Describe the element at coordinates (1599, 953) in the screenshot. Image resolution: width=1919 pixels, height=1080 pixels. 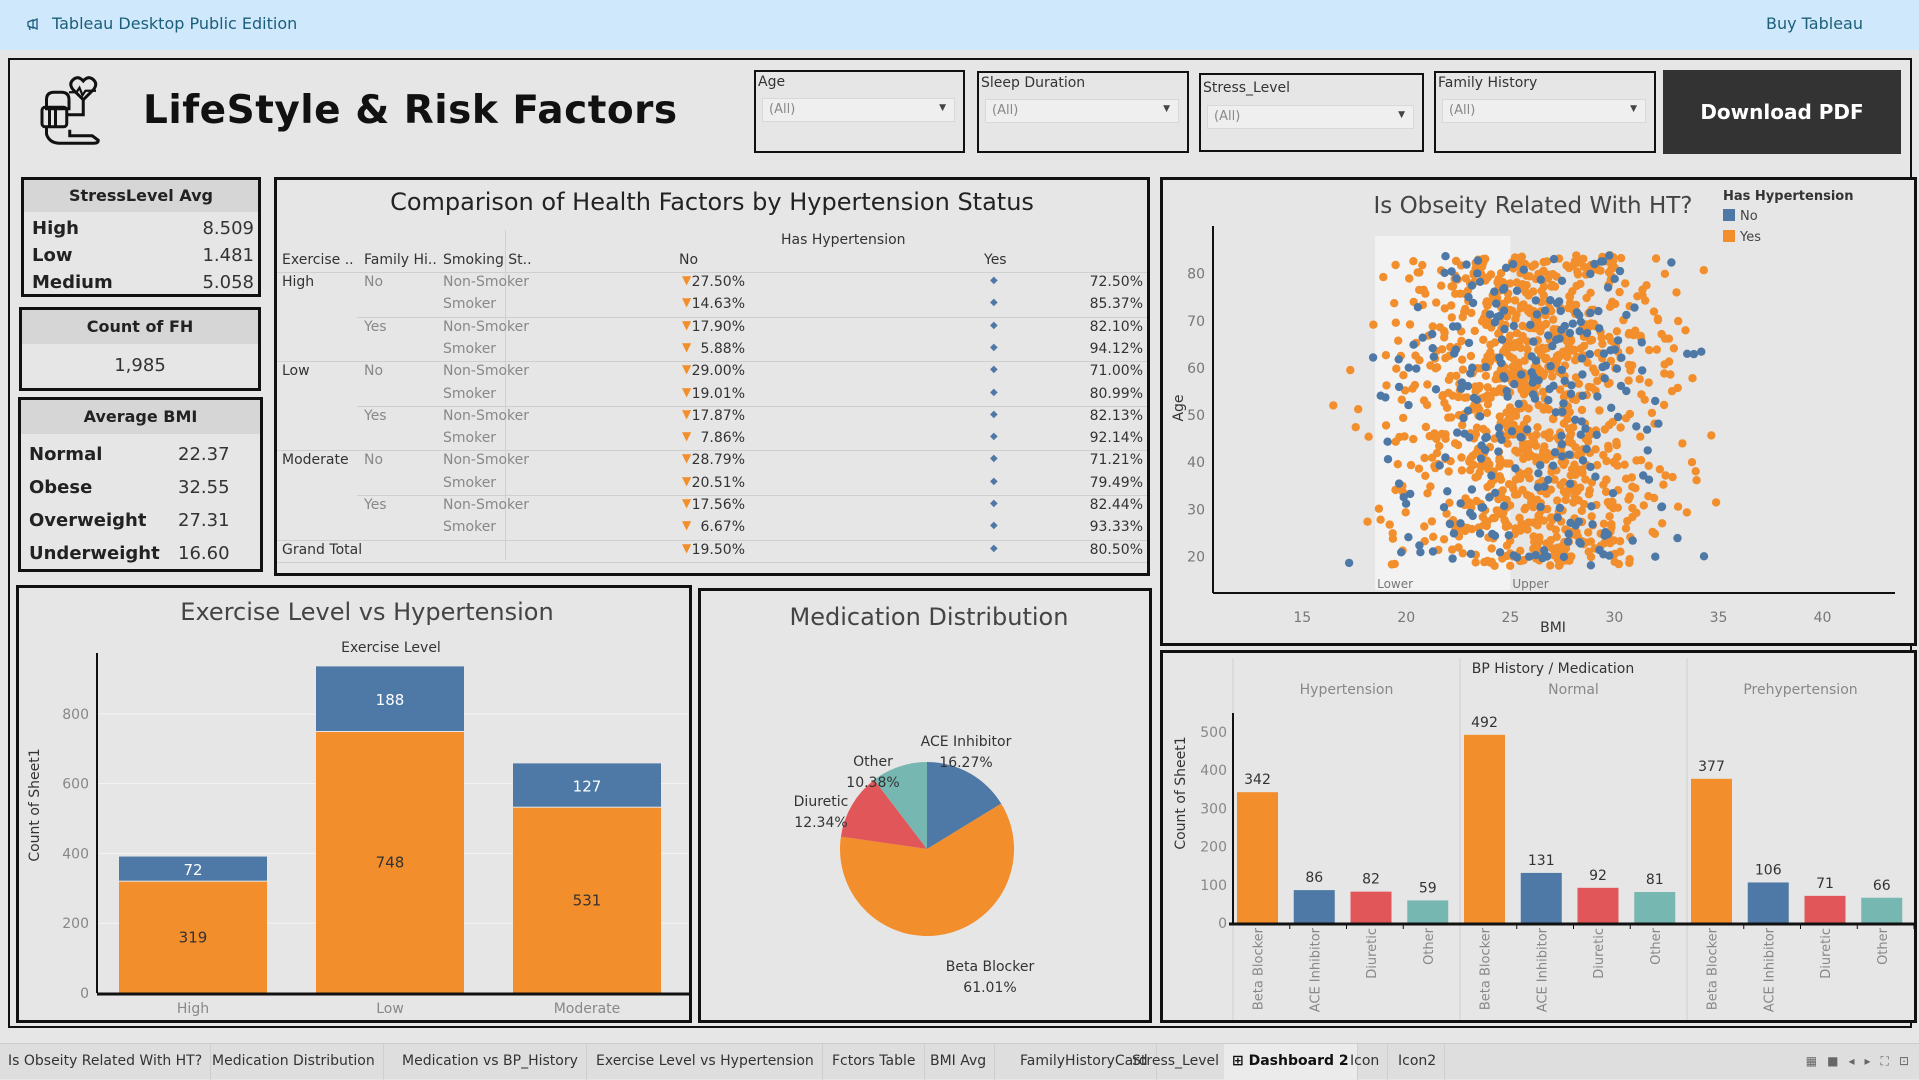
I see `x-tick-label: Diuretic` at that location.